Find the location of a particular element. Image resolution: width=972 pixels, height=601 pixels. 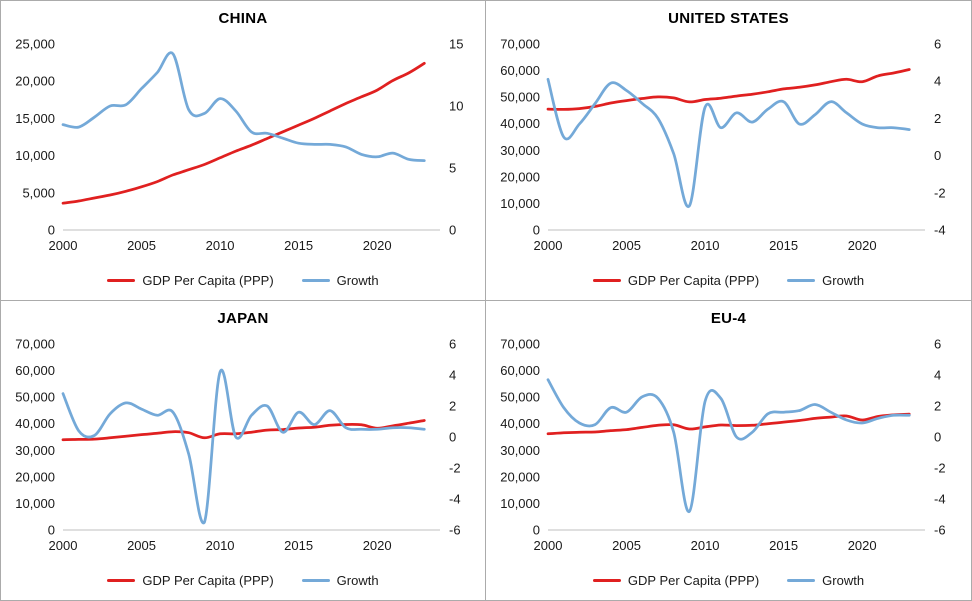

left-axis-tick-label: 15,000 is located at coordinates (35, 118).